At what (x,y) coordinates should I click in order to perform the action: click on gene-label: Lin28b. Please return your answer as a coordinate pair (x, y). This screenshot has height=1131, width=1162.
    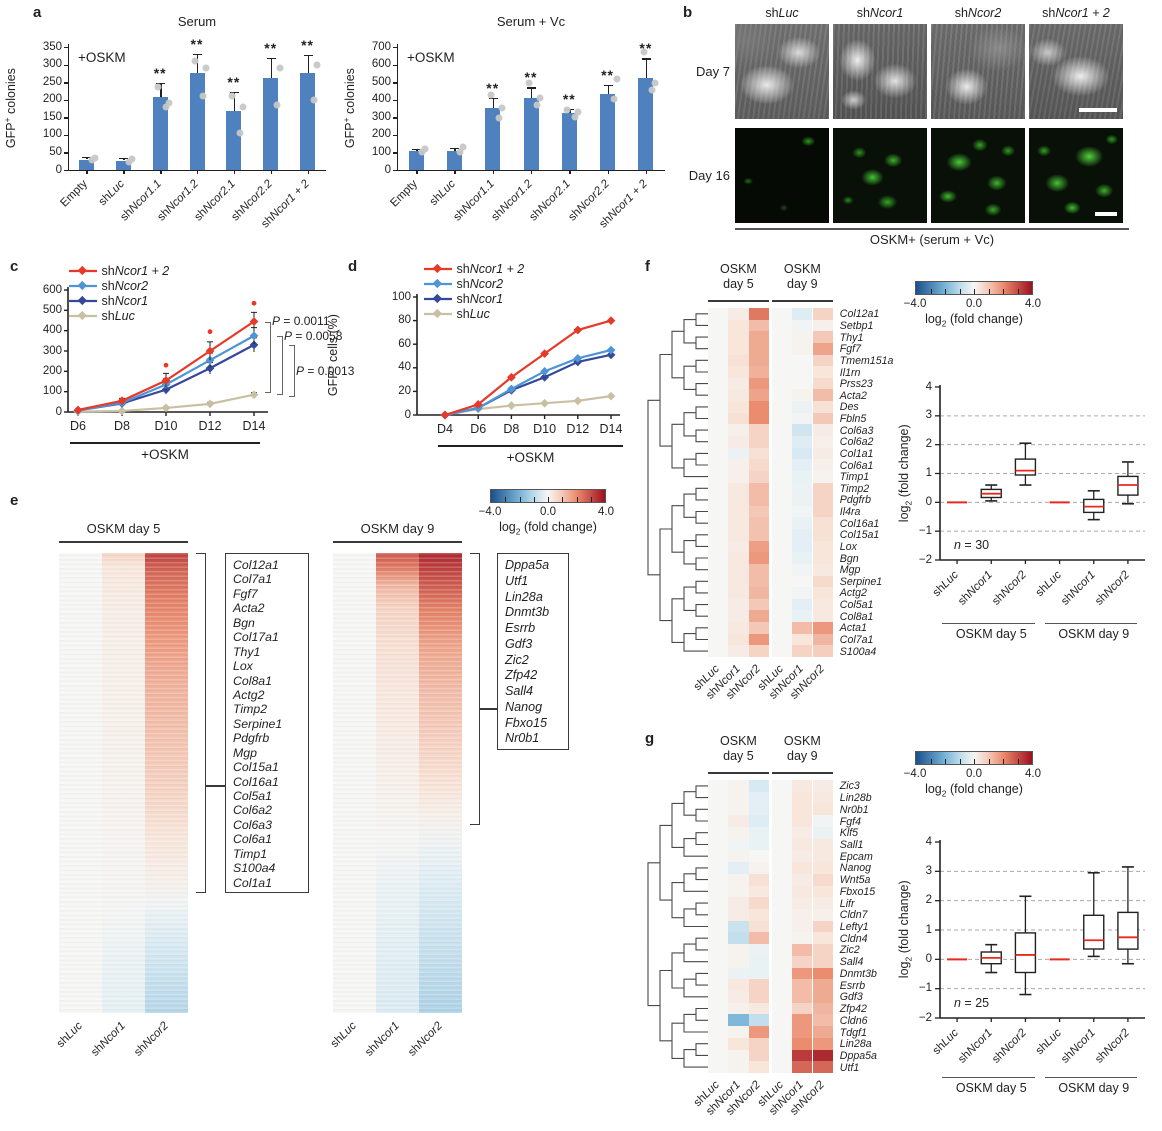
    Looking at the image, I should click on (855, 798).